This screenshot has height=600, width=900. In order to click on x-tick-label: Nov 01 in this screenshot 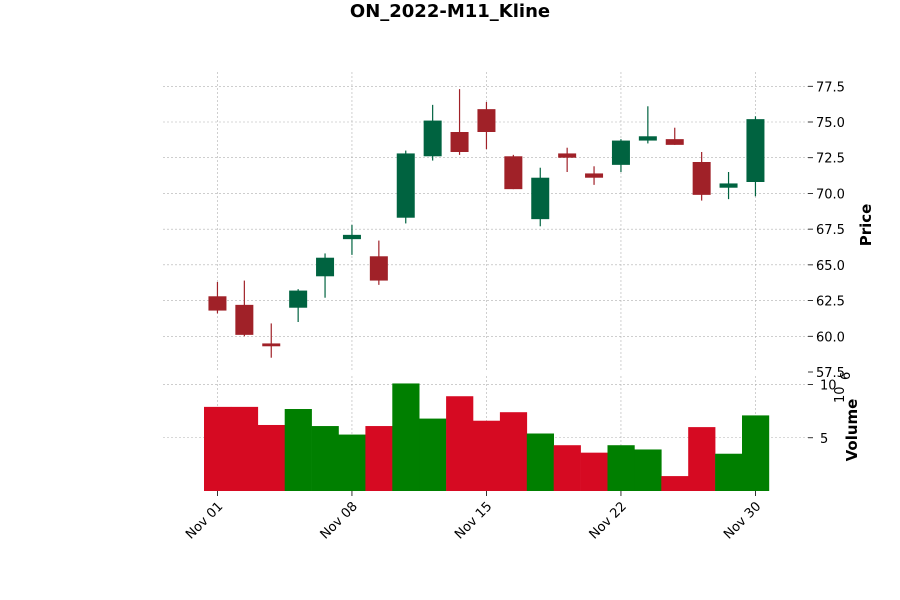, I will do `click(204, 520)`.